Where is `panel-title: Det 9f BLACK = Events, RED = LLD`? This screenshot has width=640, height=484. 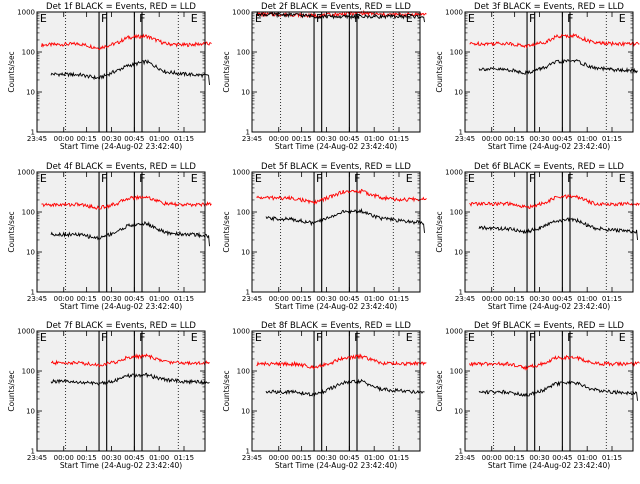 panel-title: Det 9f BLACK = Events, RED = LLD is located at coordinates (549, 326).